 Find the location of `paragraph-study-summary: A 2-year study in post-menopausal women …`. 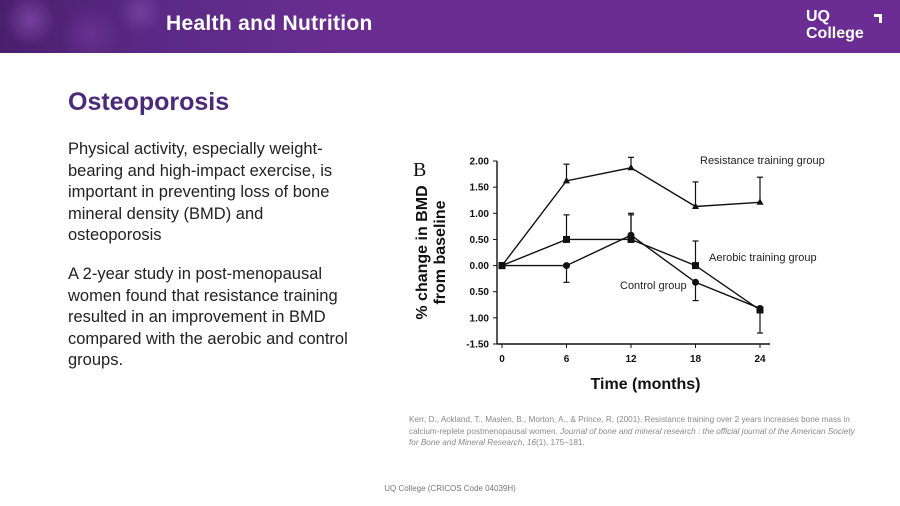

paragraph-study-summary: A 2-year study in post-menopausal women … is located at coordinates (208, 317).